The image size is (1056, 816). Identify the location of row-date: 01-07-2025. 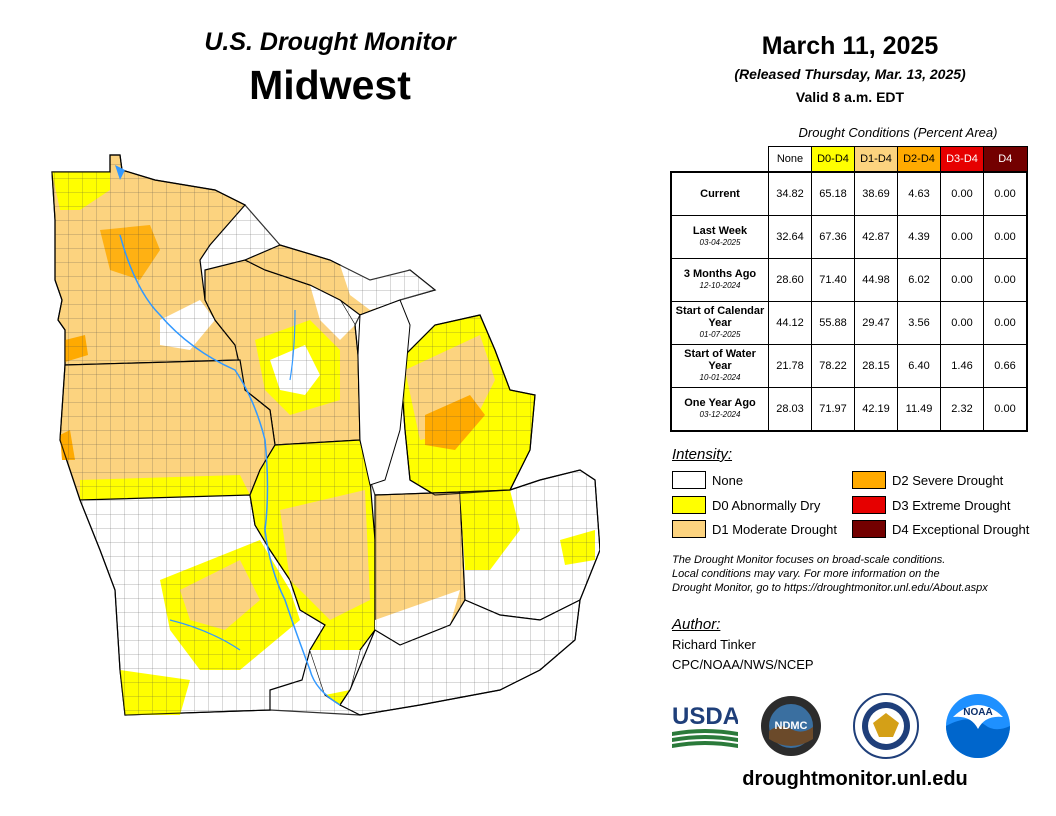
(720, 334).